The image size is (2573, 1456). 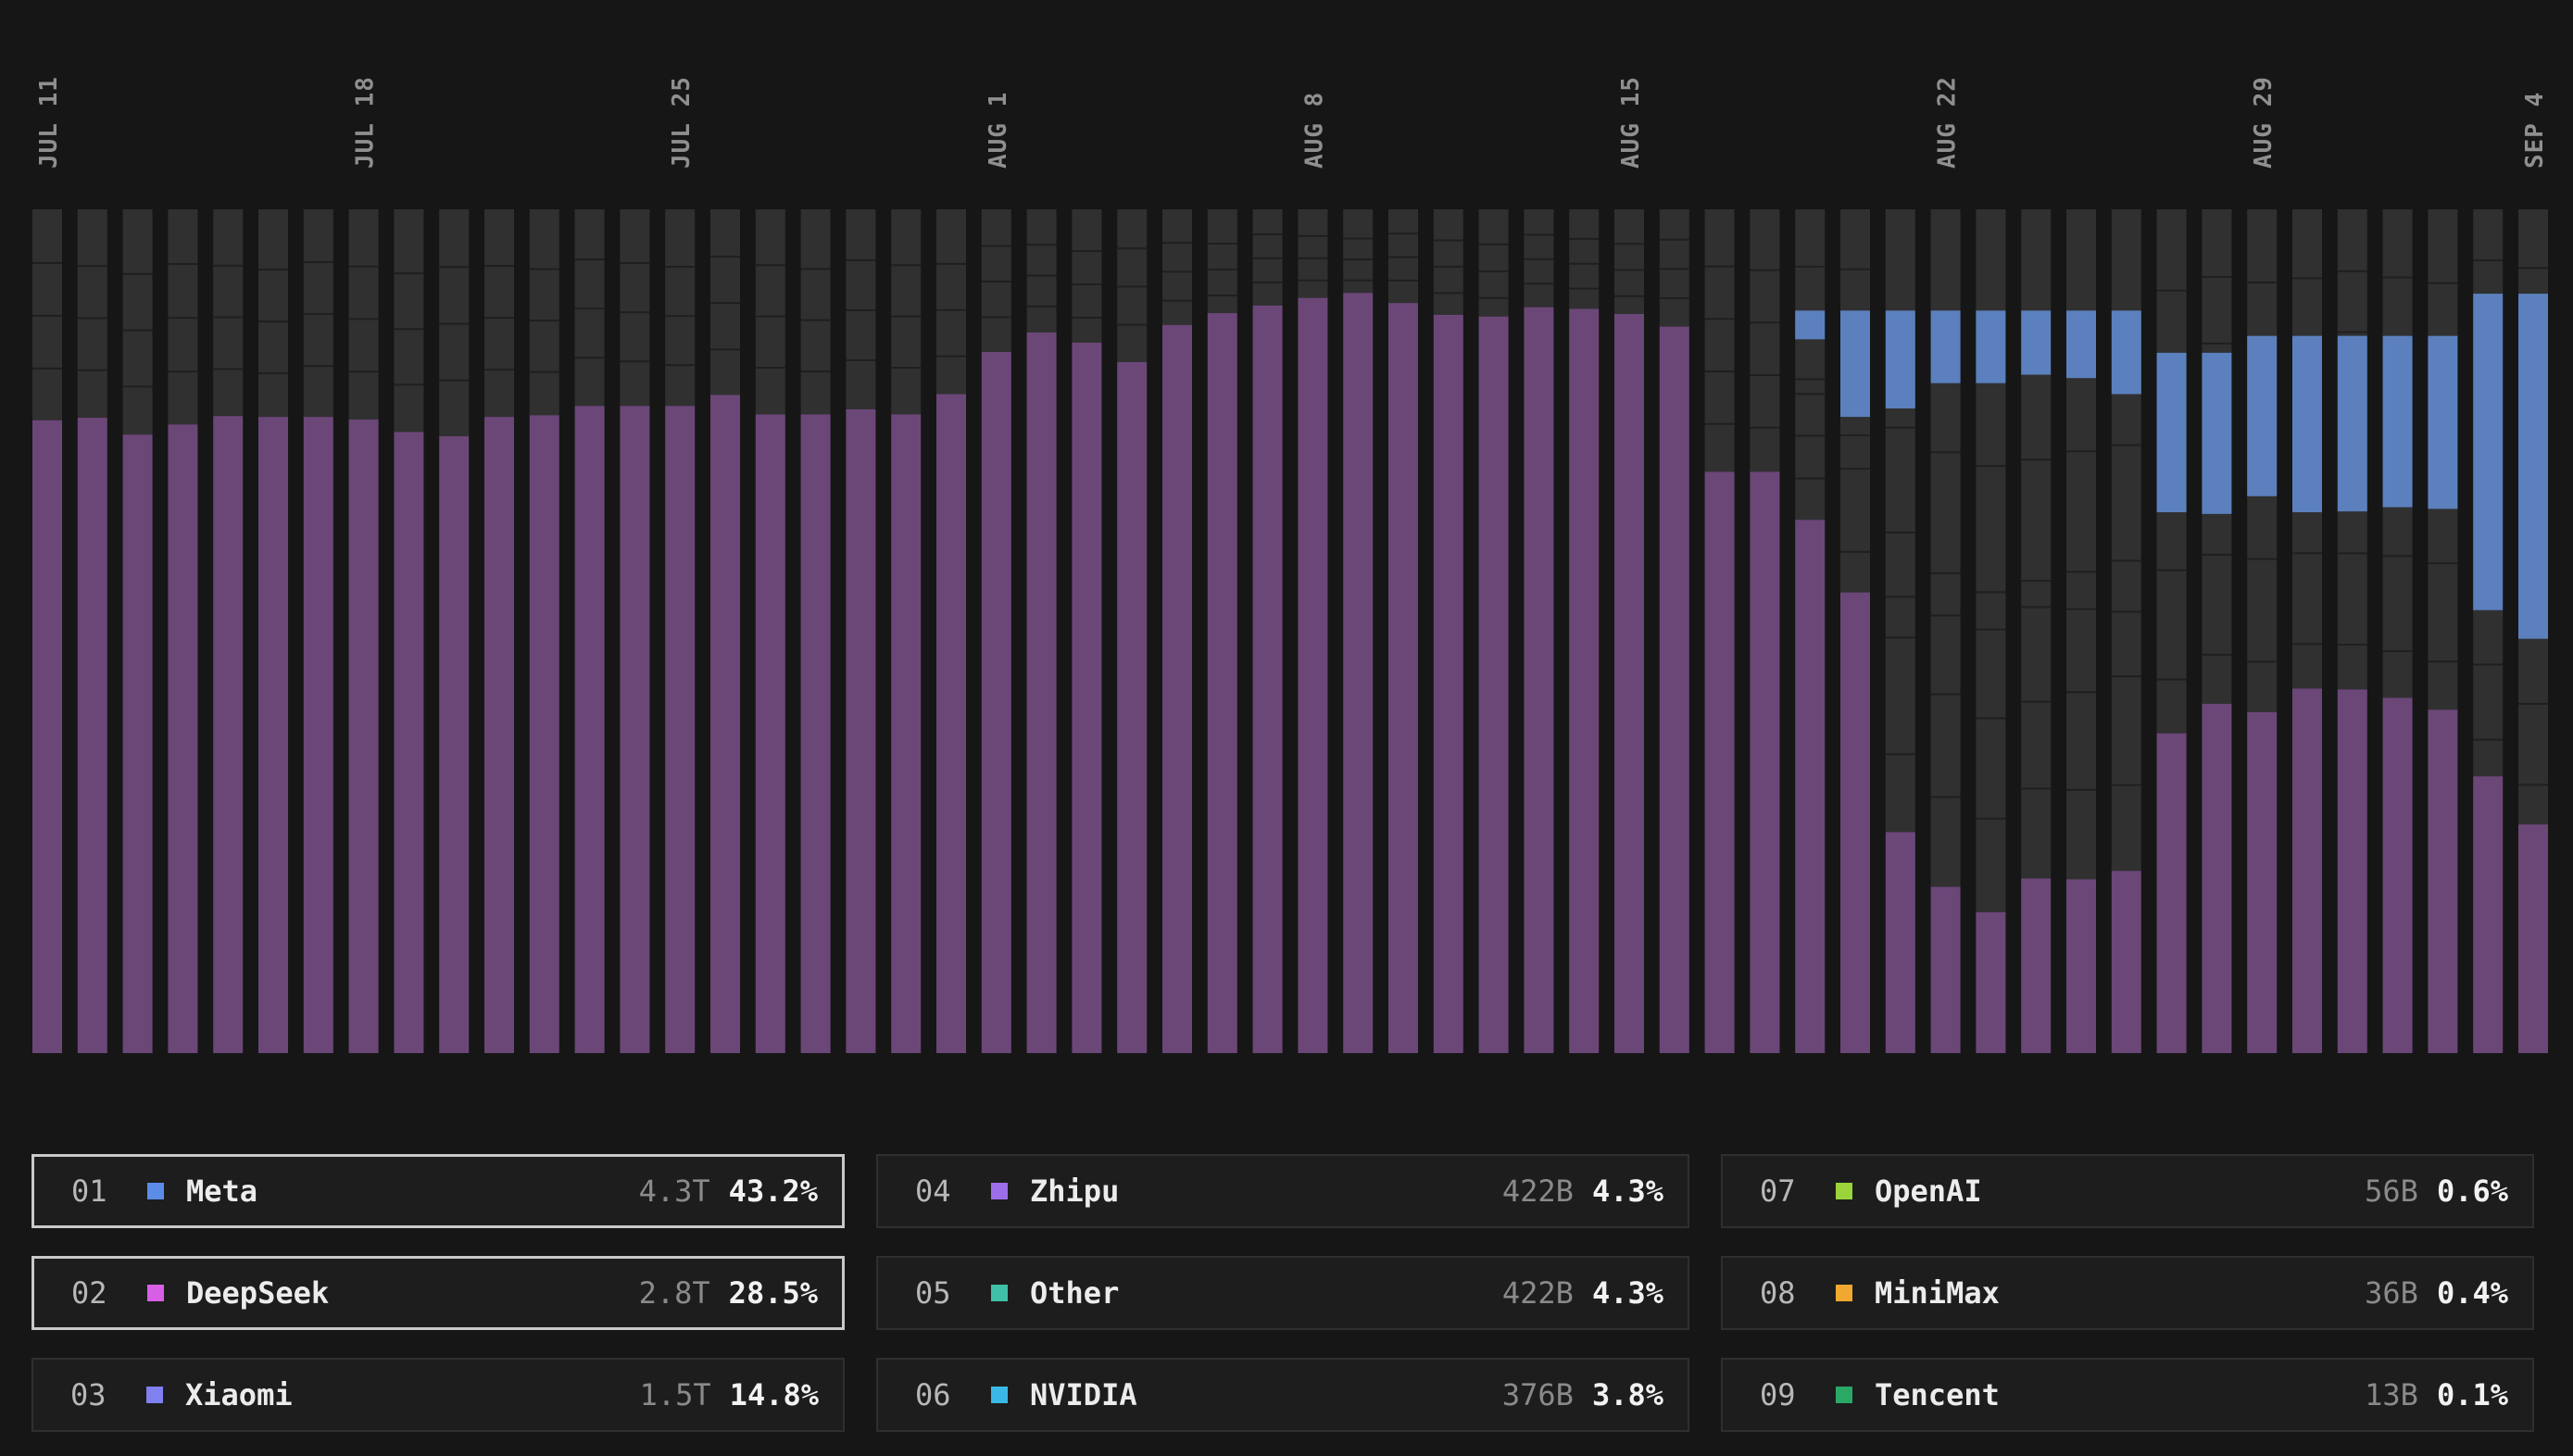 I want to click on legend-item-meta: 01 Meta 4.3T 43.2%, so click(x=438, y=1191).